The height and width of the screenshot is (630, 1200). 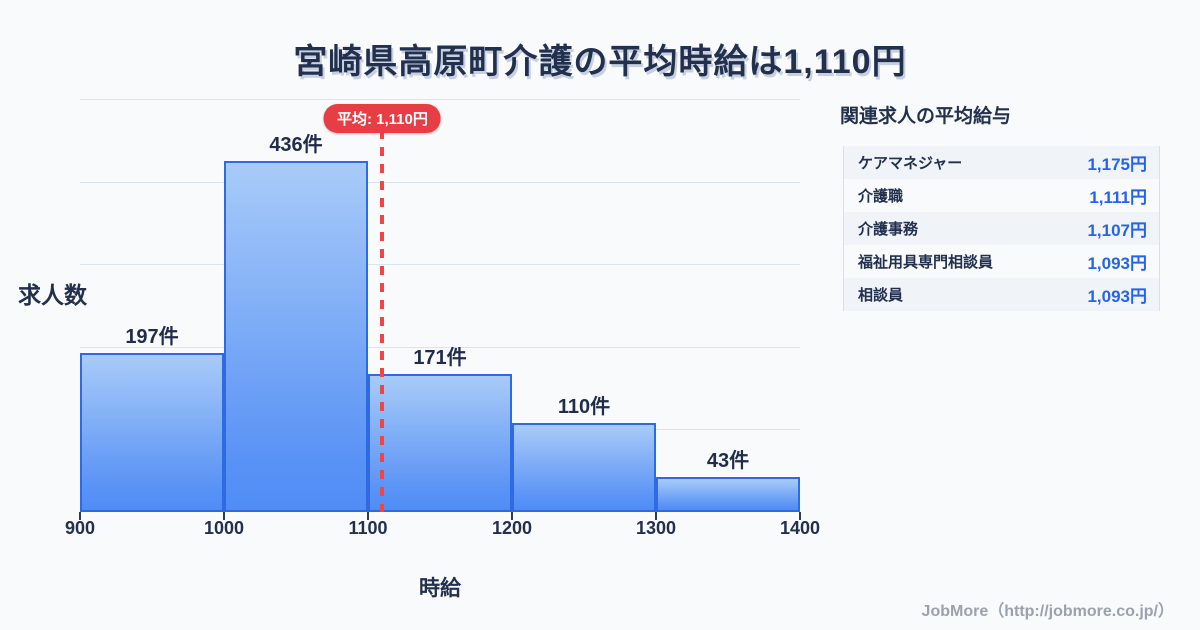 I want to click on mean-value-badge: 平均: 1,110円, so click(x=382, y=118).